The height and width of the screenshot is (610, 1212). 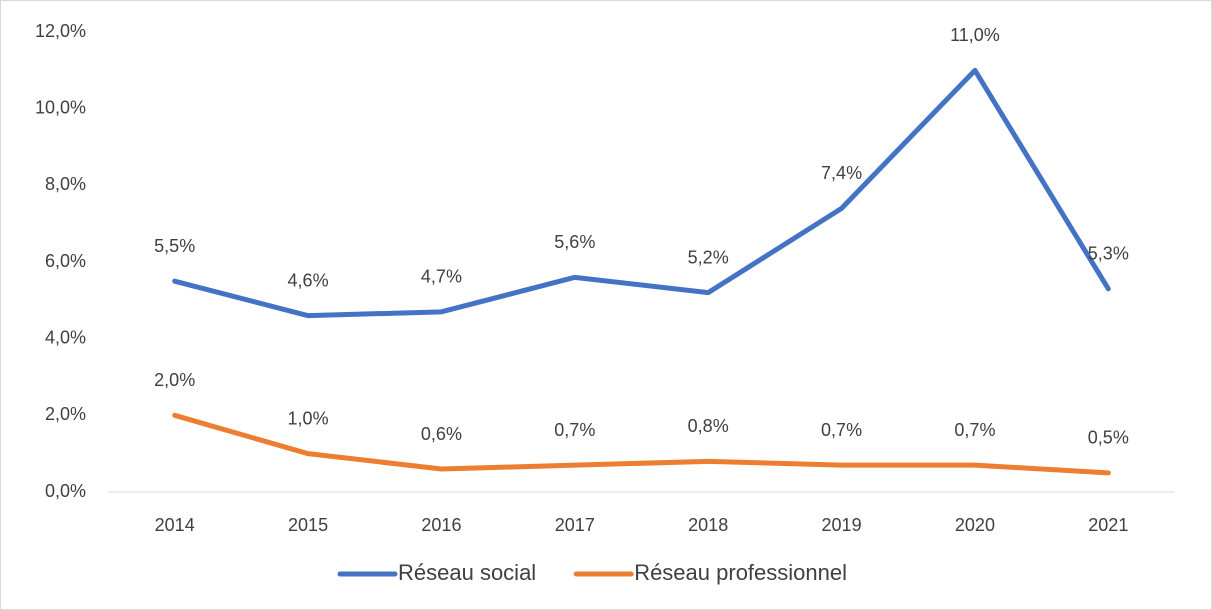 I want to click on data-label: 4,6%, so click(x=308, y=280).